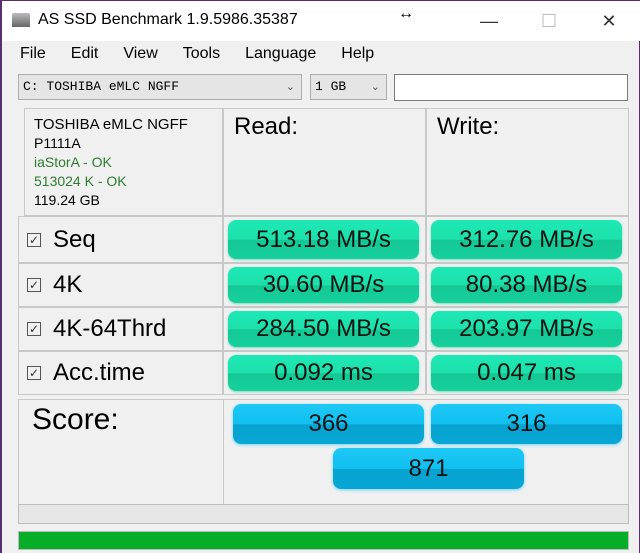  I want to click on title-bar: AS SSD Benchmark 1.9.5986.35387 ↔ — ☐ ✕, so click(321, 21).